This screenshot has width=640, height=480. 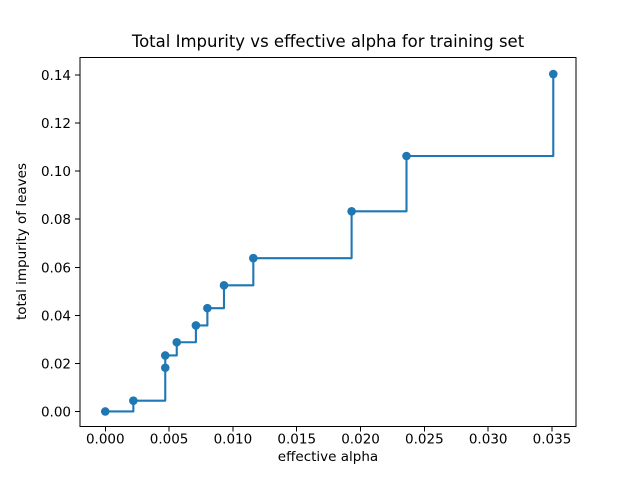 I want to click on y-tick-label: 0.02, so click(x=56, y=364).